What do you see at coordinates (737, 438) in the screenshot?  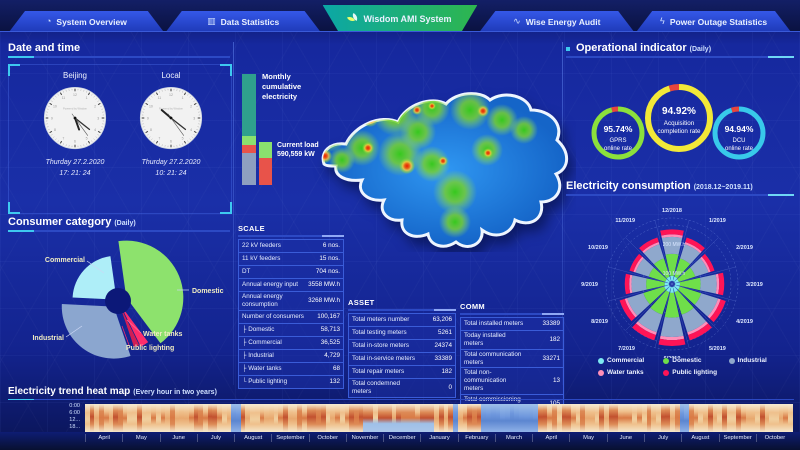 I see `heatmap-month-label: September` at bounding box center [737, 438].